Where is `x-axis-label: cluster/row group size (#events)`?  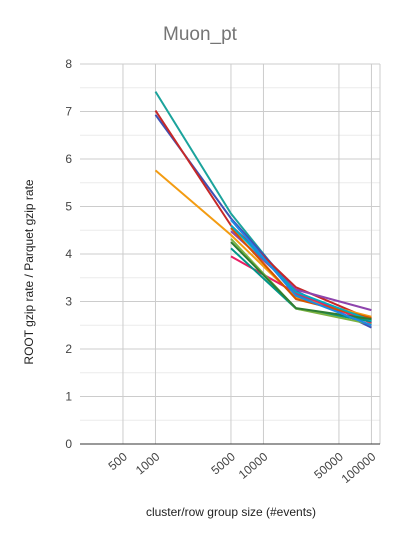 x-axis-label: cluster/row group size (#events) is located at coordinates (231, 512).